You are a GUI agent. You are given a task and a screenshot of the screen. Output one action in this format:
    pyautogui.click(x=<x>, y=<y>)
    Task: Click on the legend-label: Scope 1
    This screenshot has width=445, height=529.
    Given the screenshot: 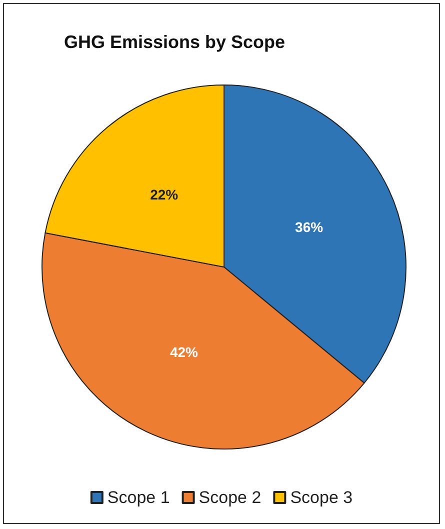 What is the action you would take?
    pyautogui.click(x=138, y=497)
    